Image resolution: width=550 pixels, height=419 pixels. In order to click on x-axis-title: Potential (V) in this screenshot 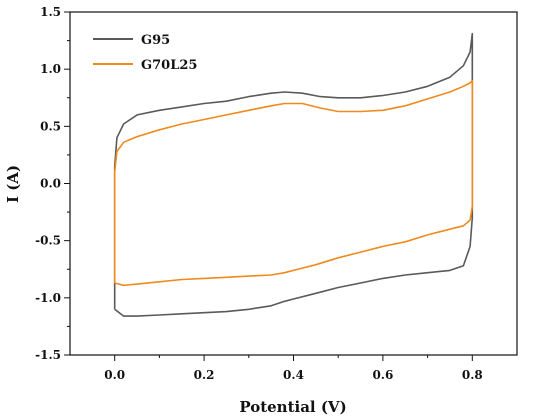, I will do `click(292, 407)`.